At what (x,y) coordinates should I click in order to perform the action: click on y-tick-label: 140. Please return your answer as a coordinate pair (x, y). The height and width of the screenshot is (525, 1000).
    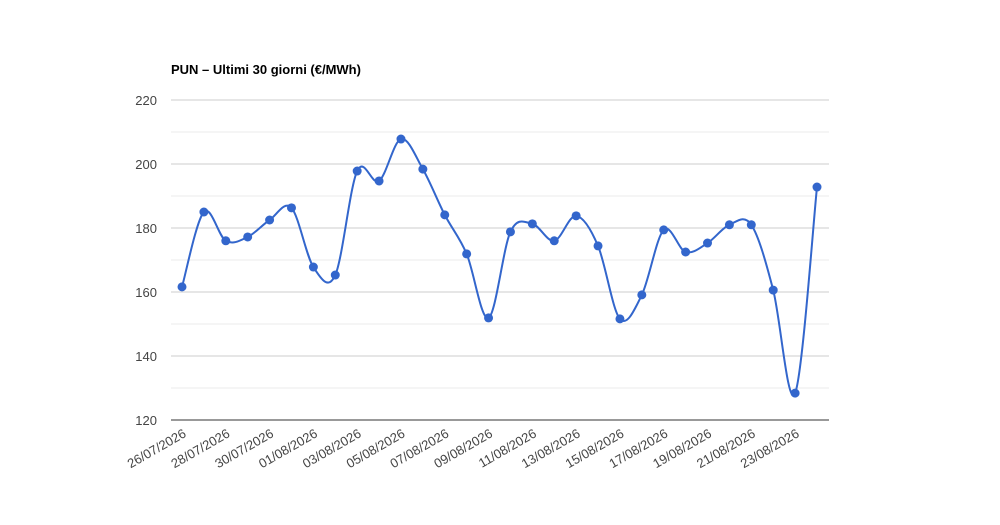
    Looking at the image, I should click on (146, 356).